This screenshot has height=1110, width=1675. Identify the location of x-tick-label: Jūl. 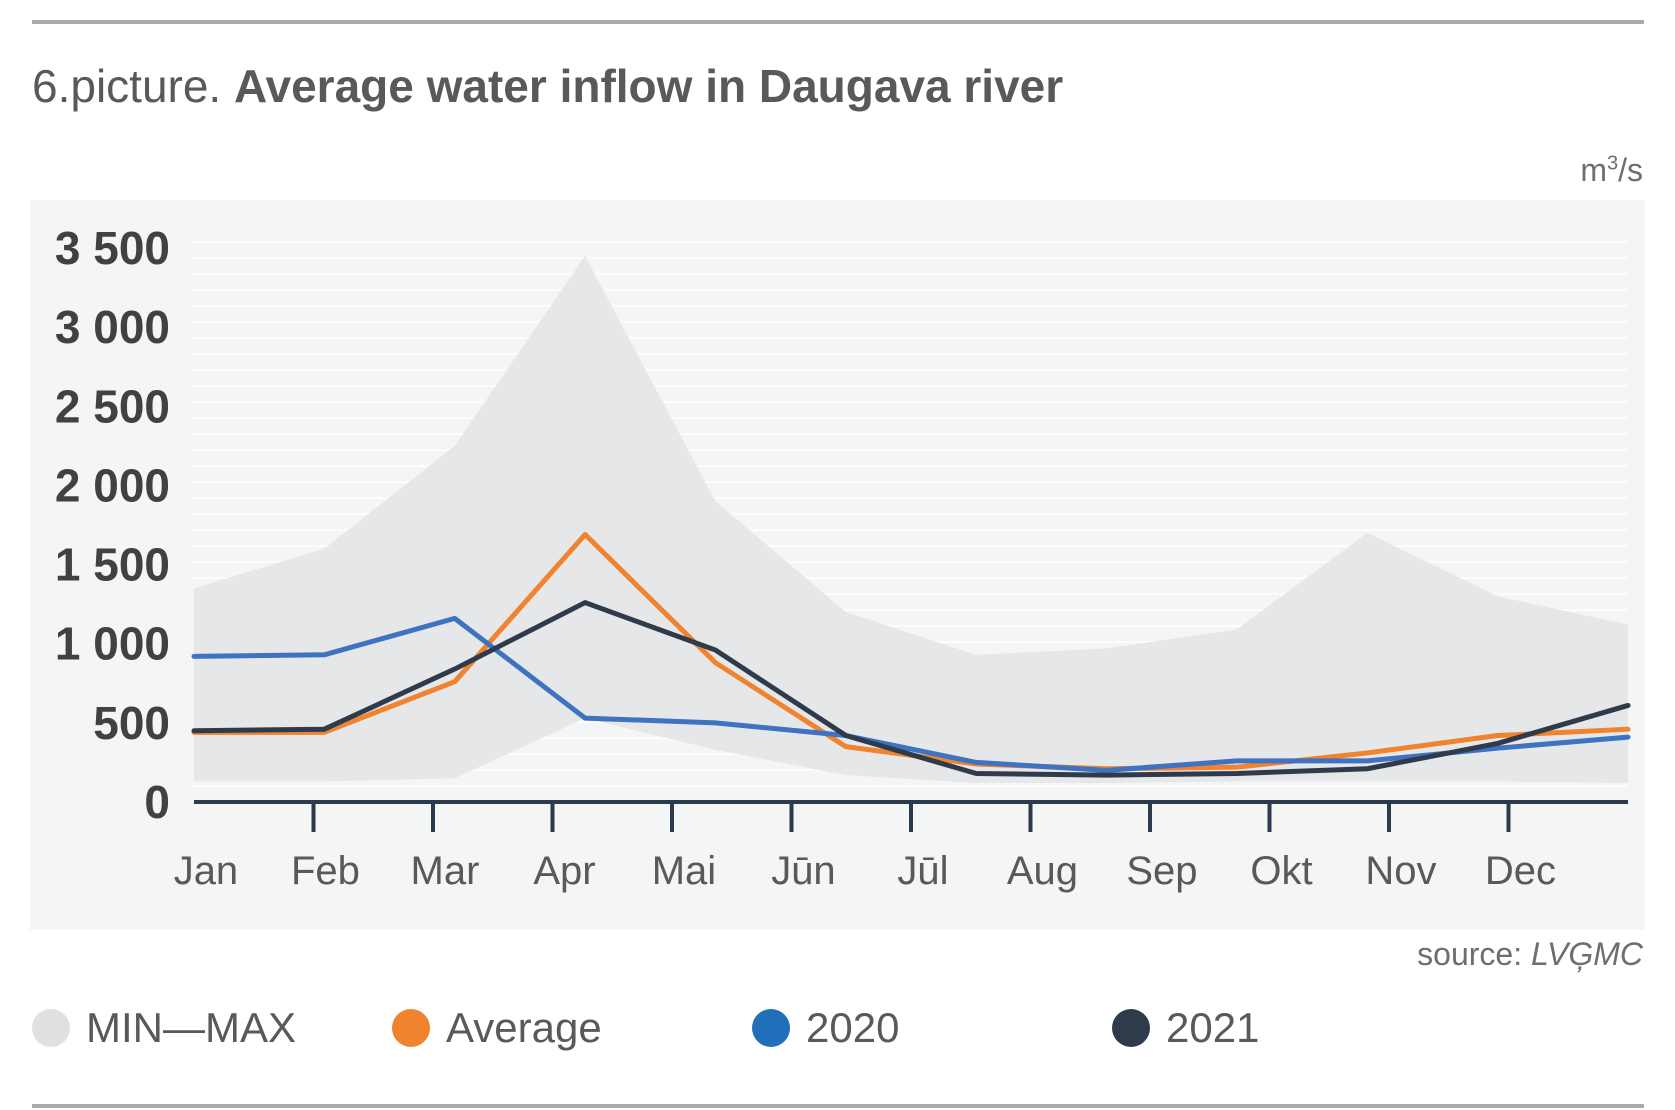
(922, 871).